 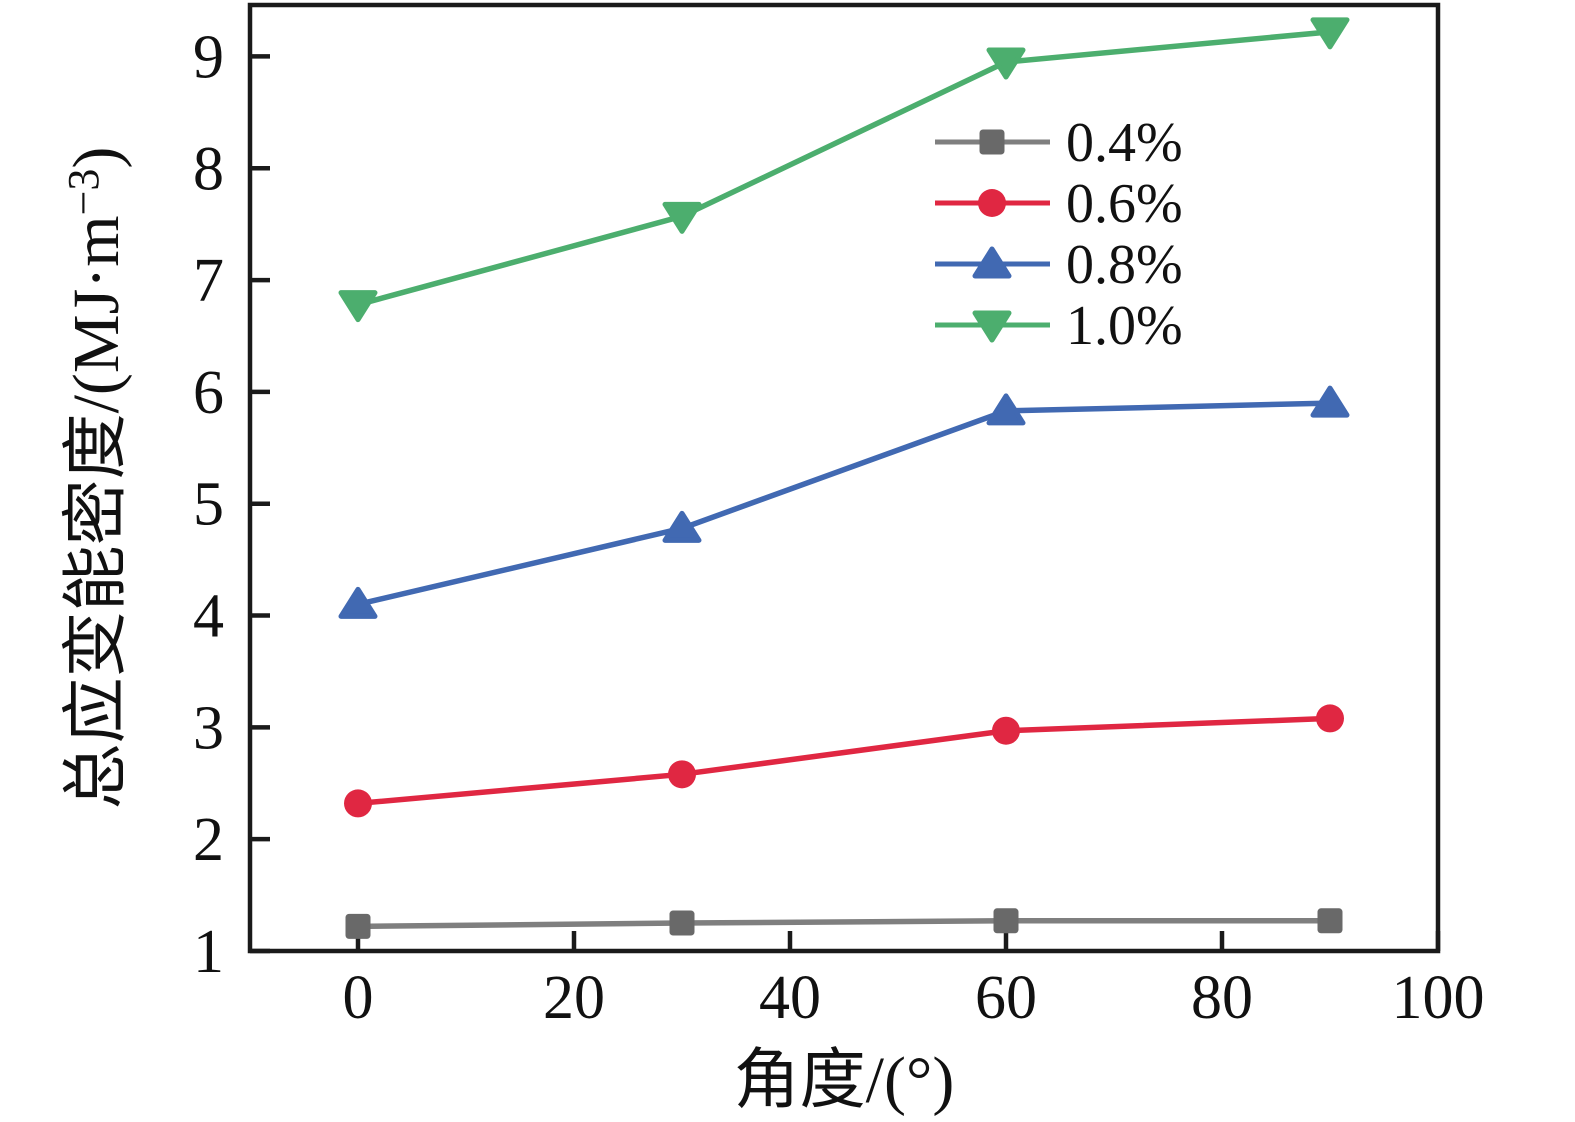 I want to click on series-line-0.6%, so click(x=844, y=761).